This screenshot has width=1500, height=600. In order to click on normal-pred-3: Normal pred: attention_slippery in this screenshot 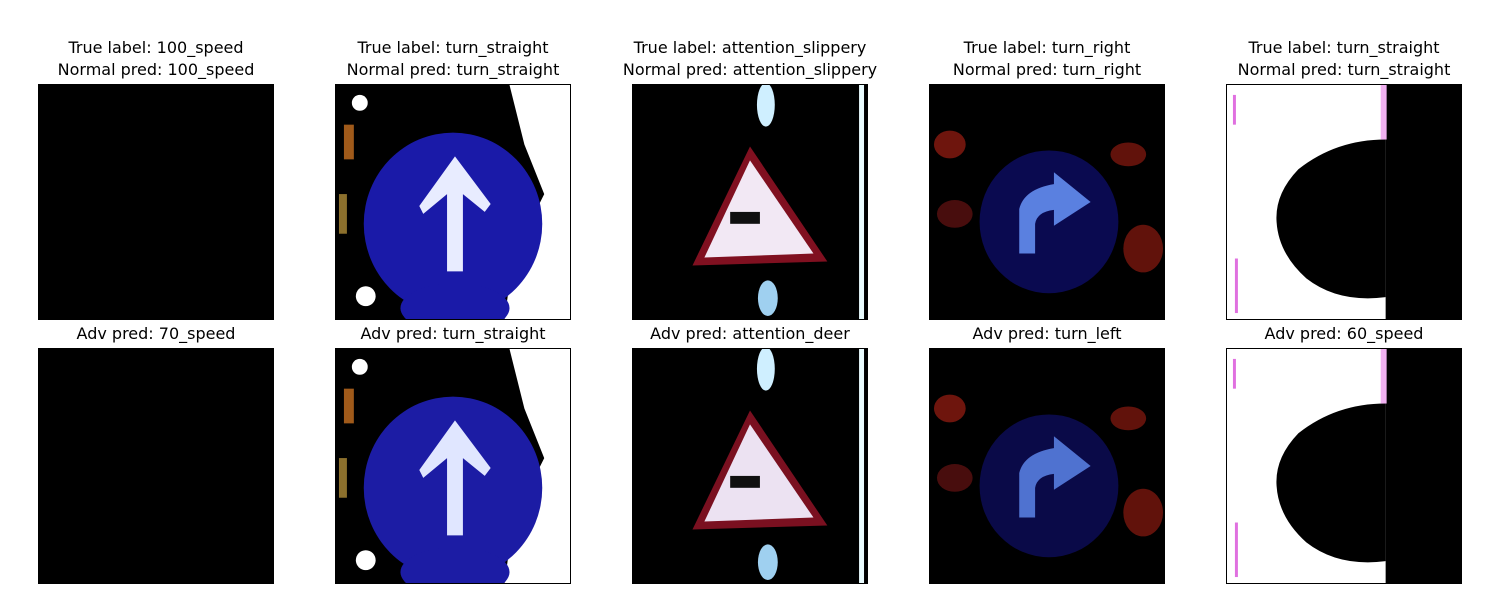, I will do `click(750, 69)`.